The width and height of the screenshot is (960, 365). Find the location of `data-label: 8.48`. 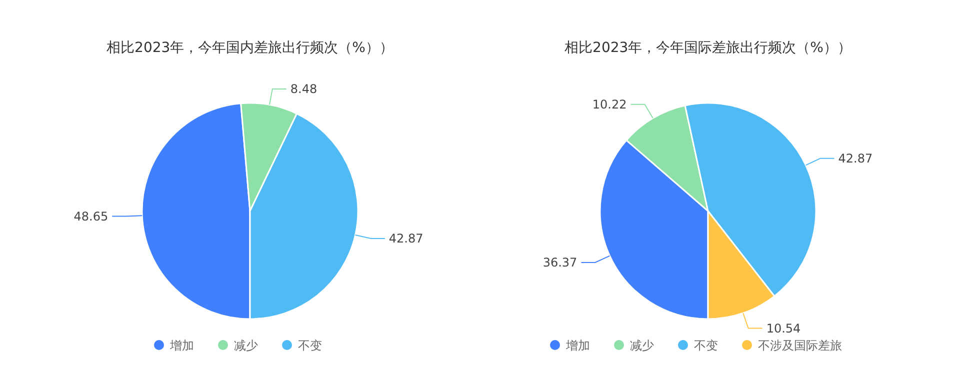

data-label: 8.48 is located at coordinates (304, 89).